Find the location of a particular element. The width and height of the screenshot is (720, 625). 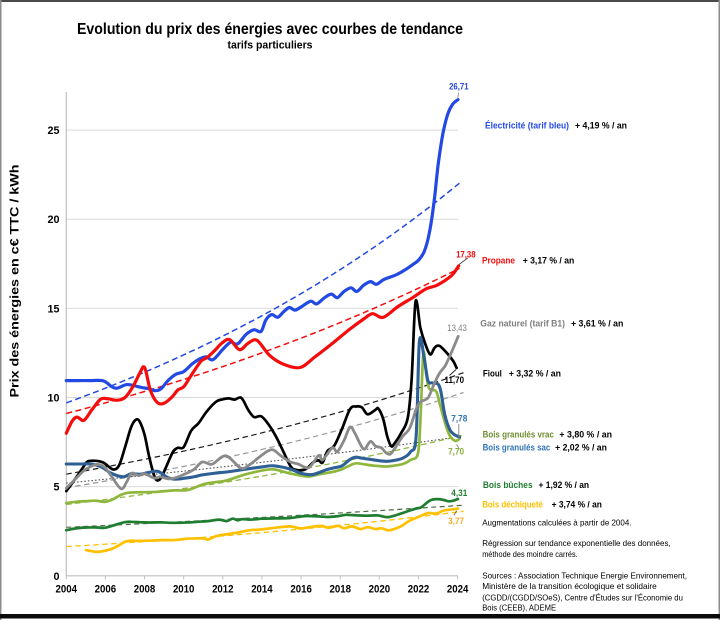

svg-text: 2018 is located at coordinates (340, 590).